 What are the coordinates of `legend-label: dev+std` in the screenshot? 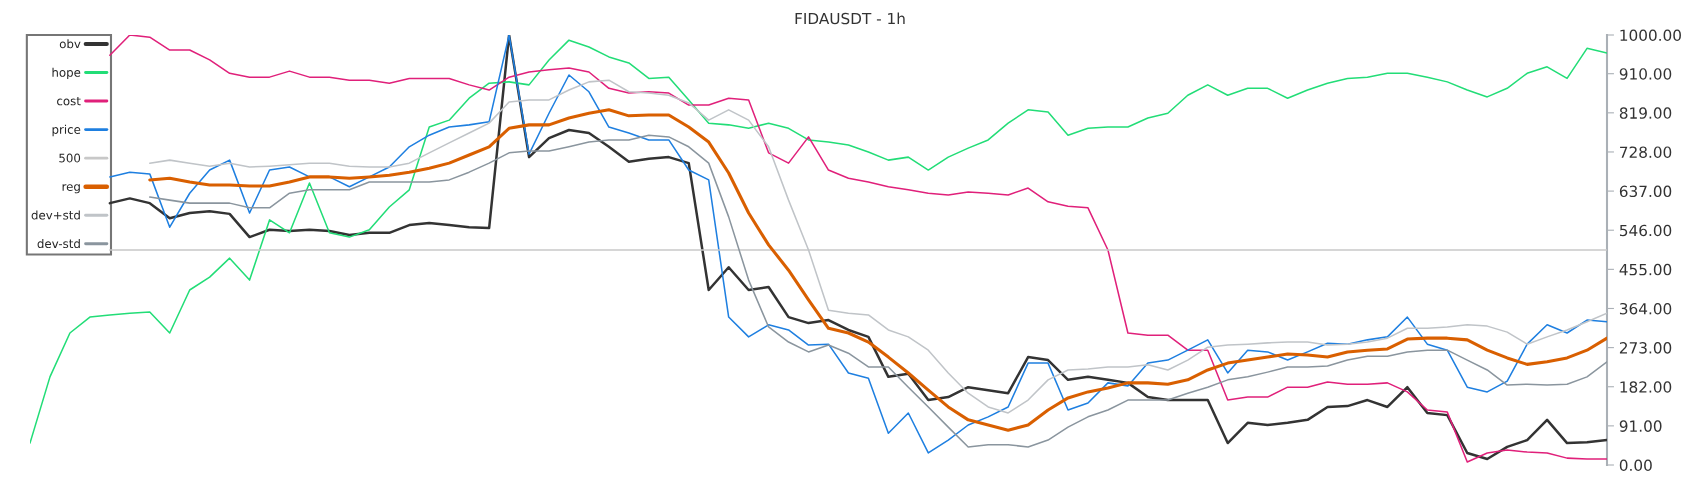 It's located at (55, 215).